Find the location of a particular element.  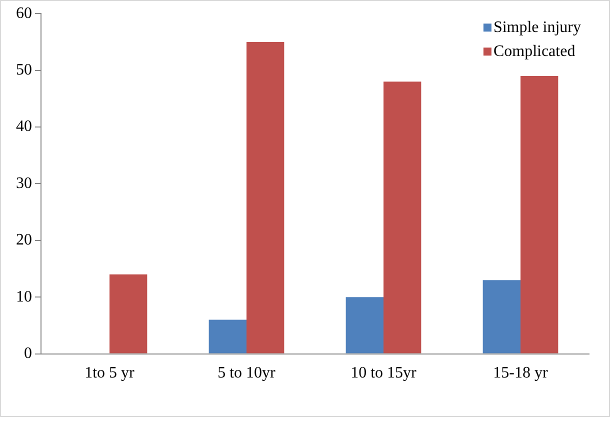

y-tick-label: 60 is located at coordinates (24, 13).